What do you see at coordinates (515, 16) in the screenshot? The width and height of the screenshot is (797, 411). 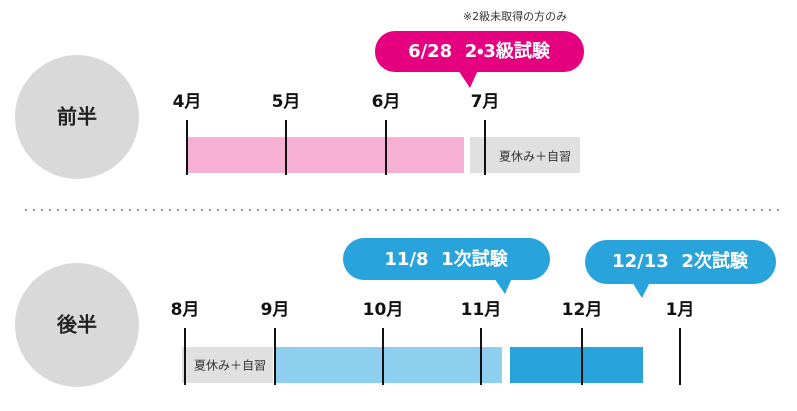 I see `note: ※2級未取得の方のみ` at bounding box center [515, 16].